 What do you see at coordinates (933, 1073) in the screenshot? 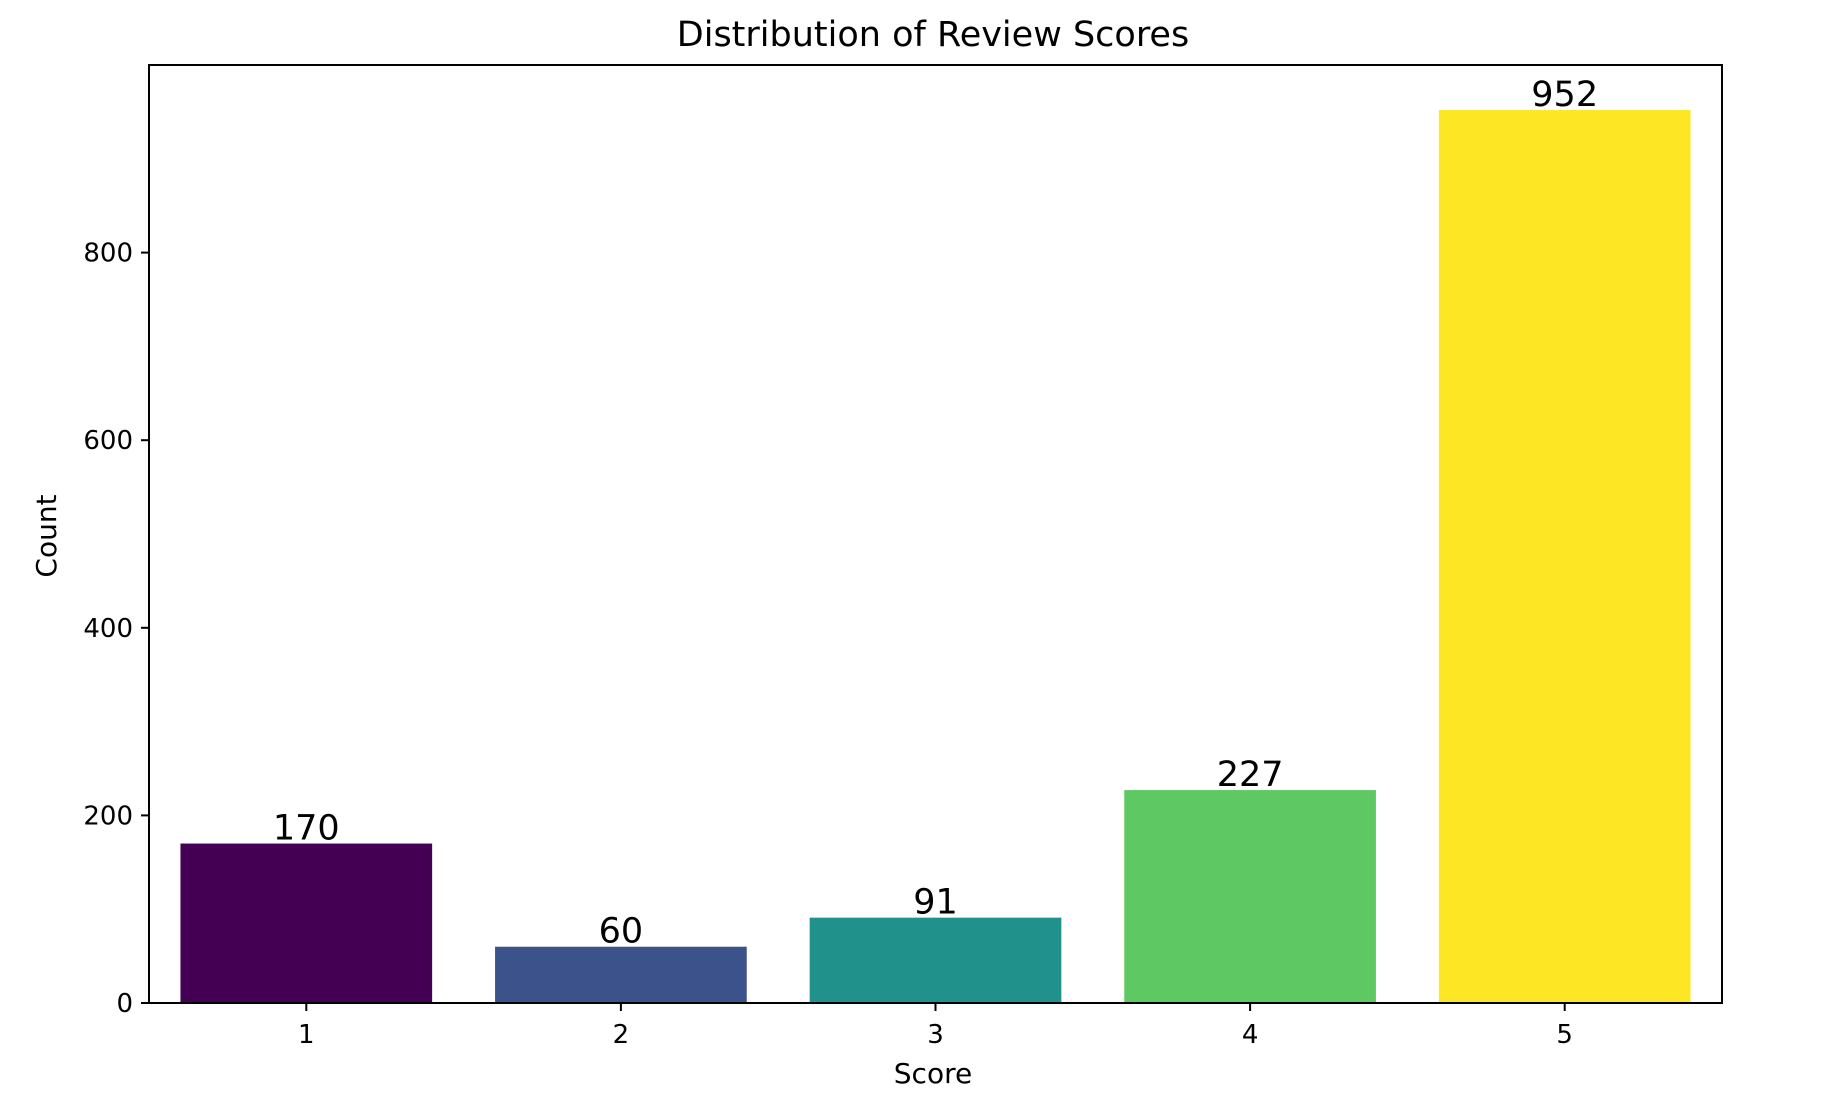
I see `x-axis-label: Score` at bounding box center [933, 1073].